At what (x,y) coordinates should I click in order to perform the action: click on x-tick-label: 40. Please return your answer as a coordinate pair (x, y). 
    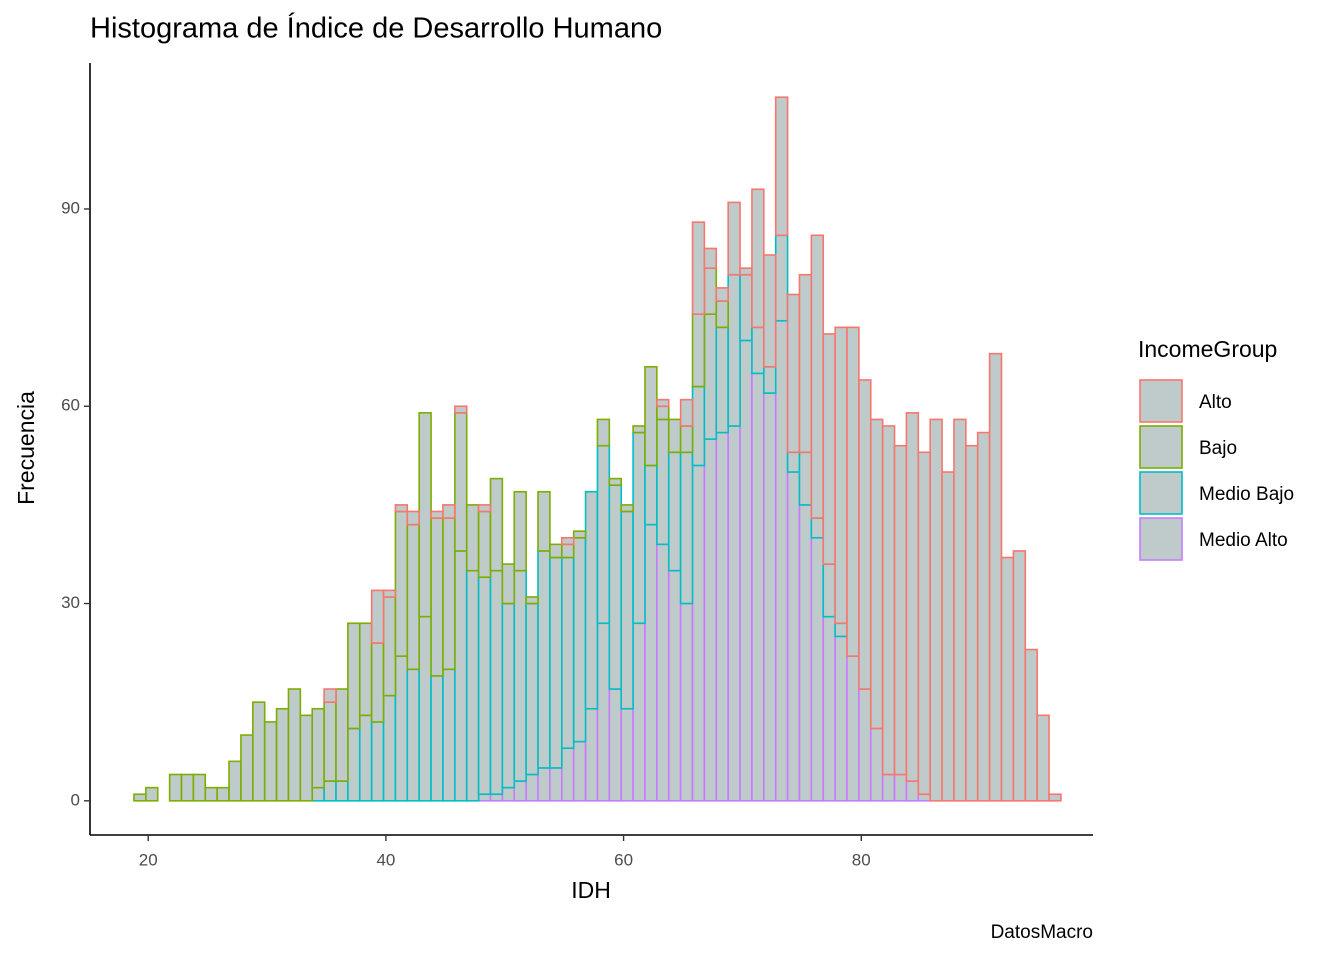
    Looking at the image, I should click on (385, 859).